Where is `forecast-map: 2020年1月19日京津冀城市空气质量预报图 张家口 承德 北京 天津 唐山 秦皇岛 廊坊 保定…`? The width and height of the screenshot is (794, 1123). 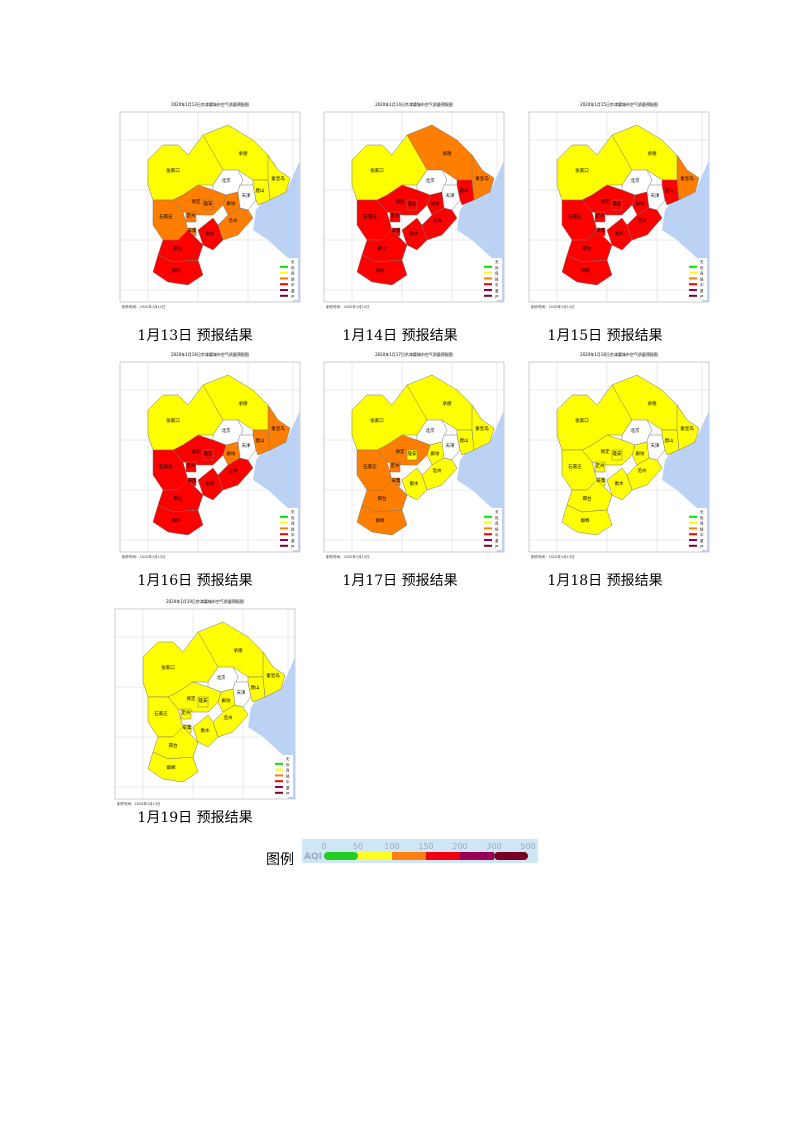 forecast-map: 2020年1月19日京津冀城市空气质量预报图 张家口 承德 北京 天津 唐山 秦皇岛 廊坊 保定… is located at coordinates (205, 704).